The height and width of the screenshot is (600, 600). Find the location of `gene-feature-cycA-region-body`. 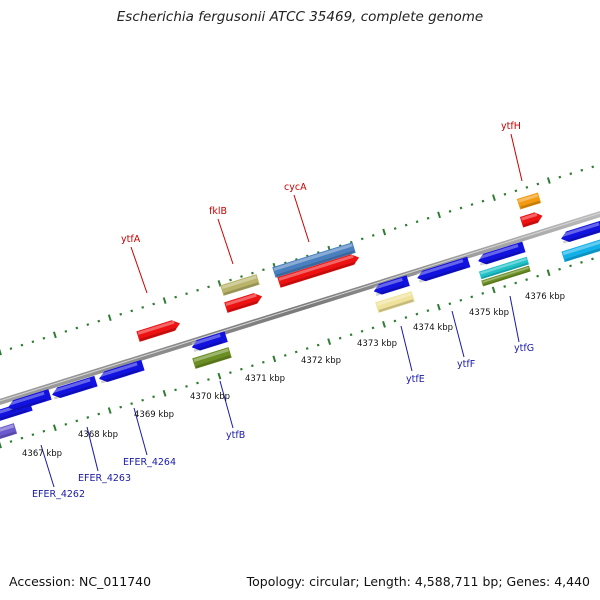

gene-feature-cycA-region-body is located at coordinates (314, 260).